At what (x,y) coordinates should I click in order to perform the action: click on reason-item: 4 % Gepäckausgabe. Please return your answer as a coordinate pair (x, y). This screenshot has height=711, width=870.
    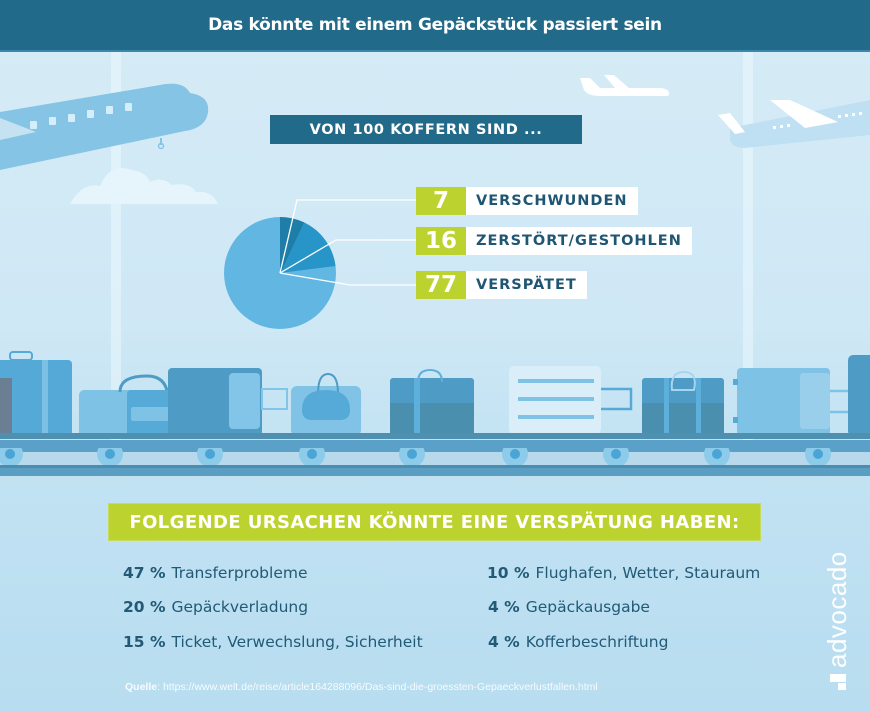
    Looking at the image, I should click on (569, 607).